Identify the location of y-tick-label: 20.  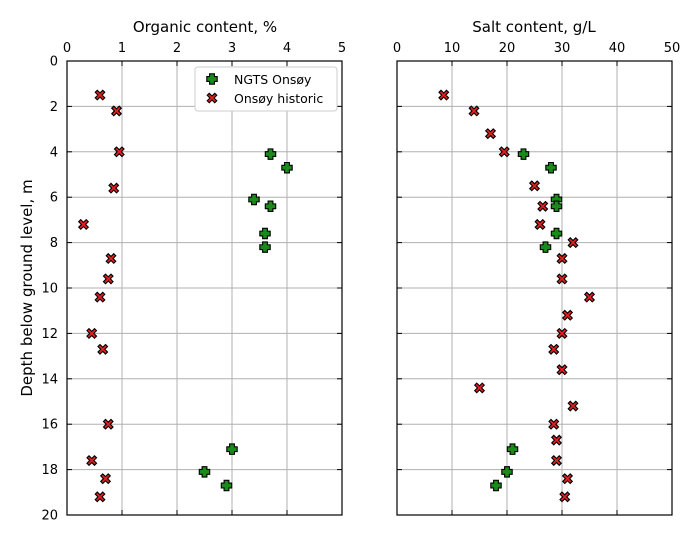
(49, 516).